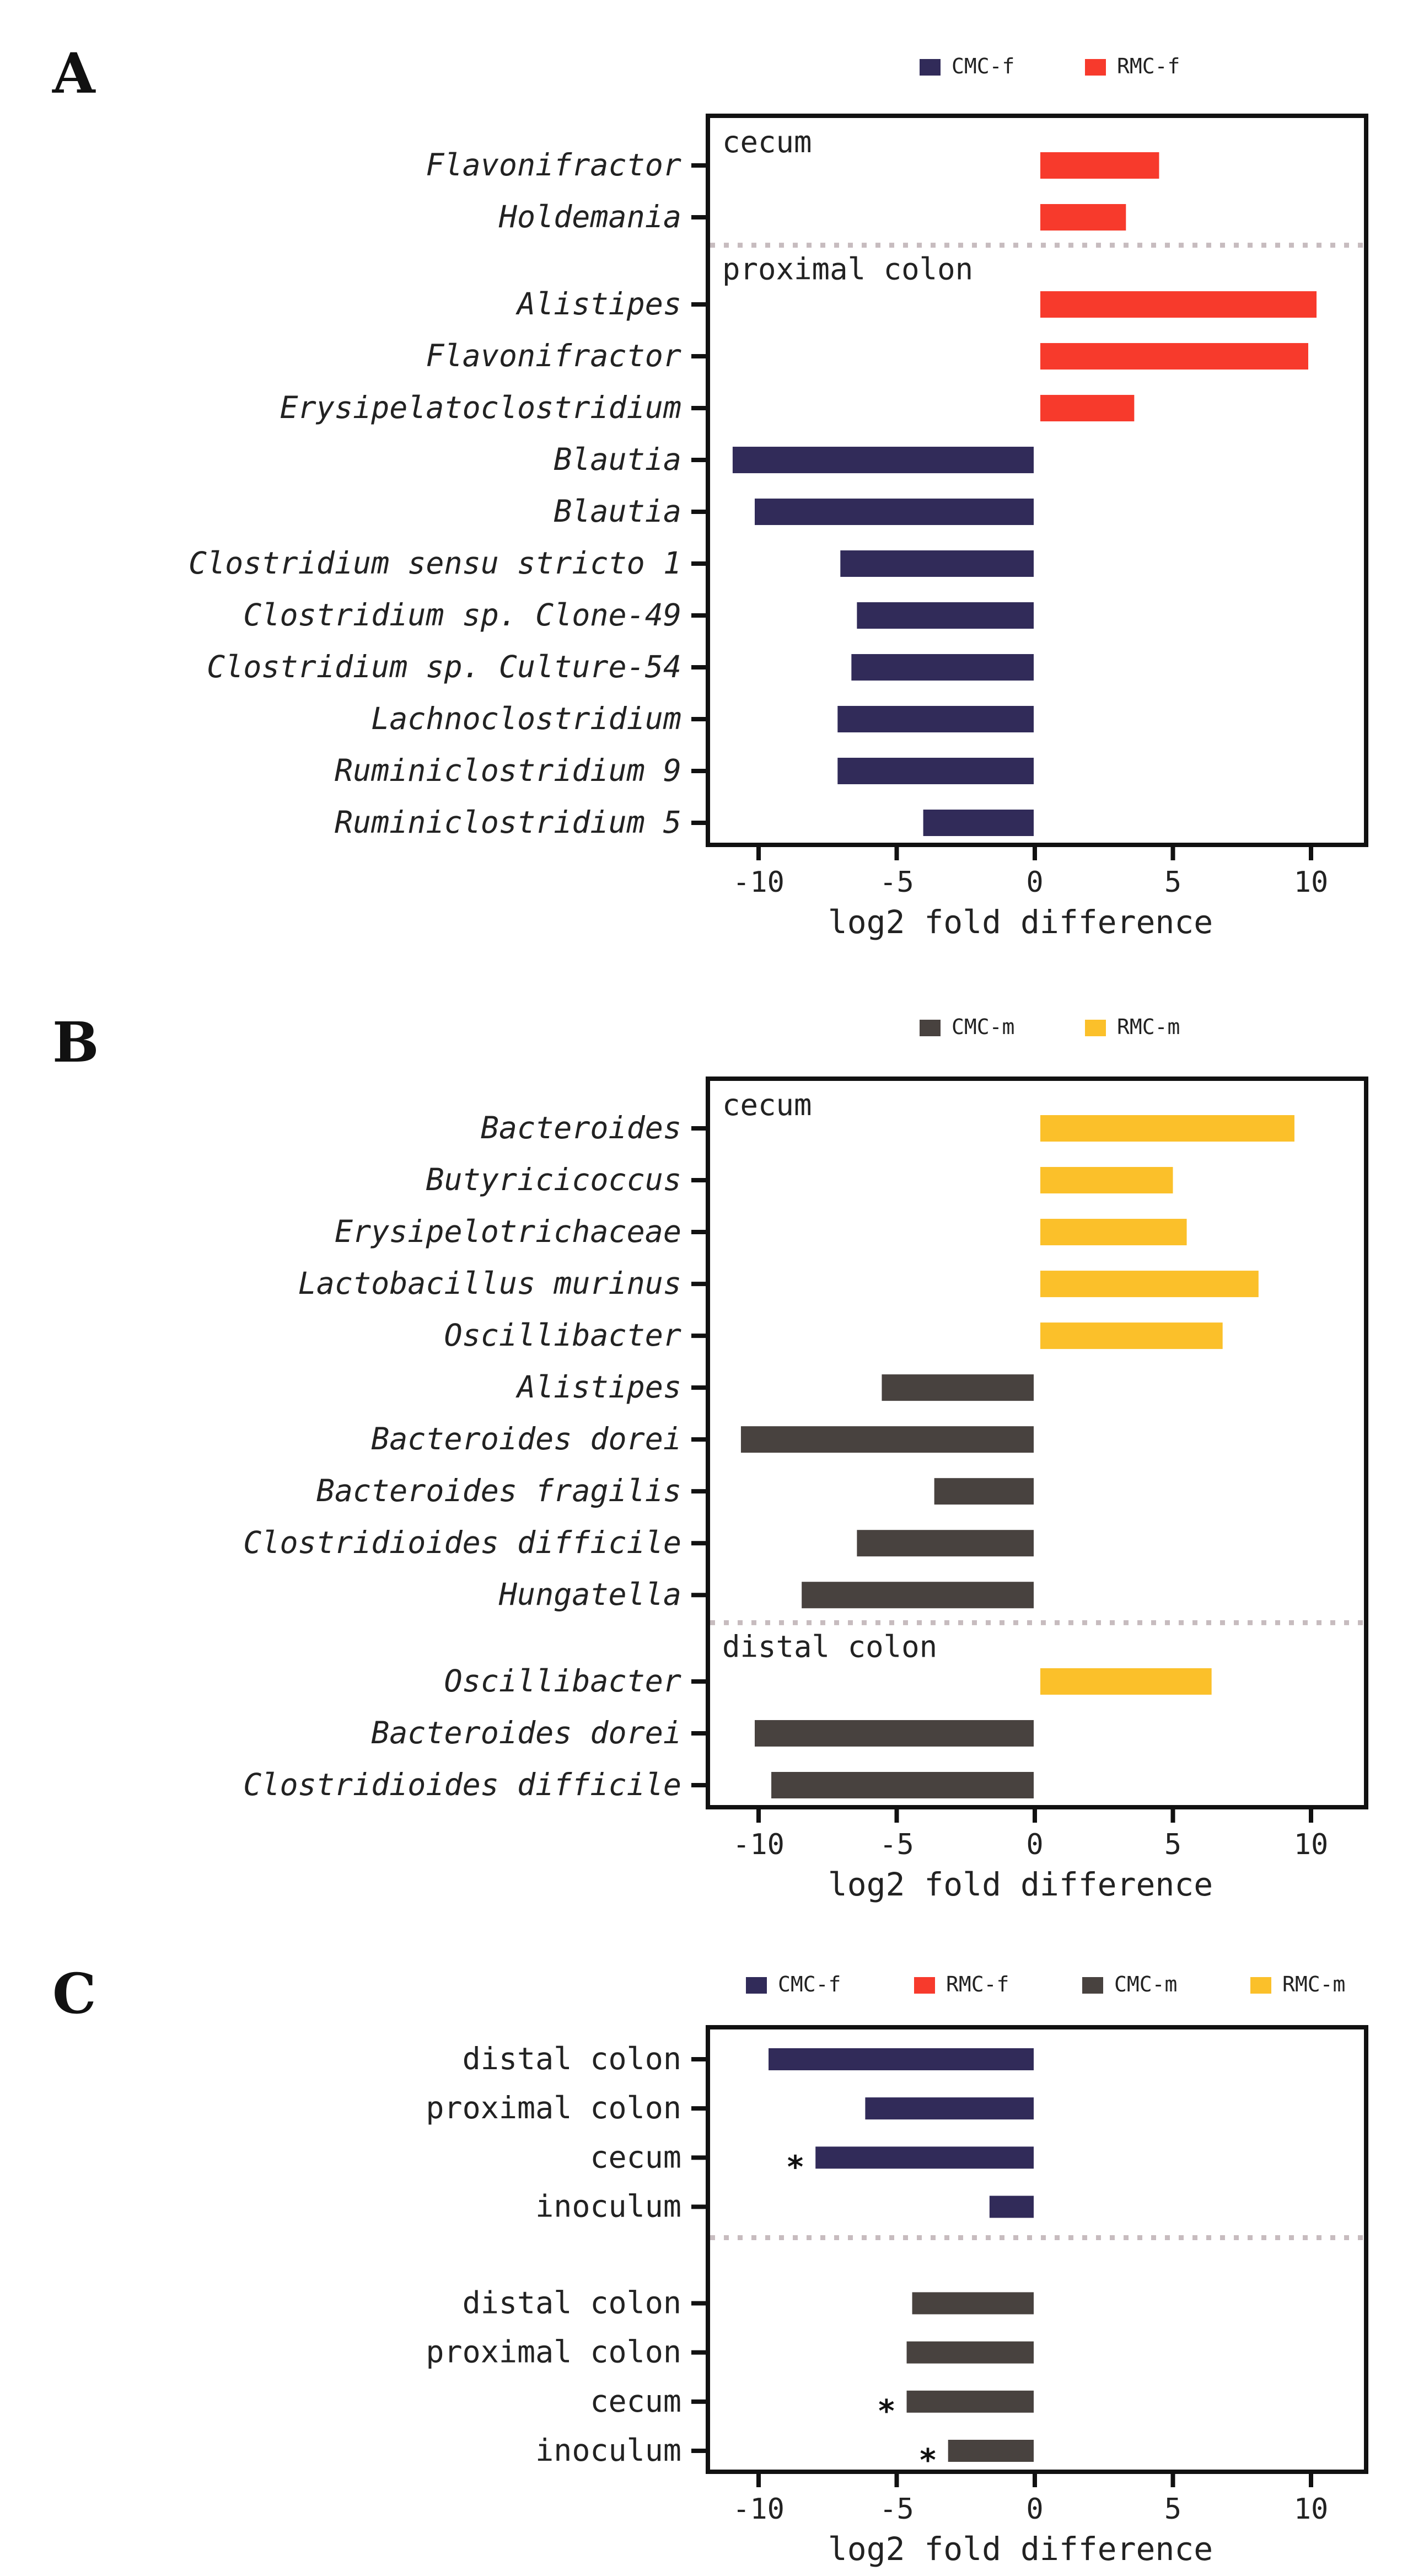  What do you see at coordinates (562, 1335) in the screenshot?
I see `category-label: Oscillibacter` at bounding box center [562, 1335].